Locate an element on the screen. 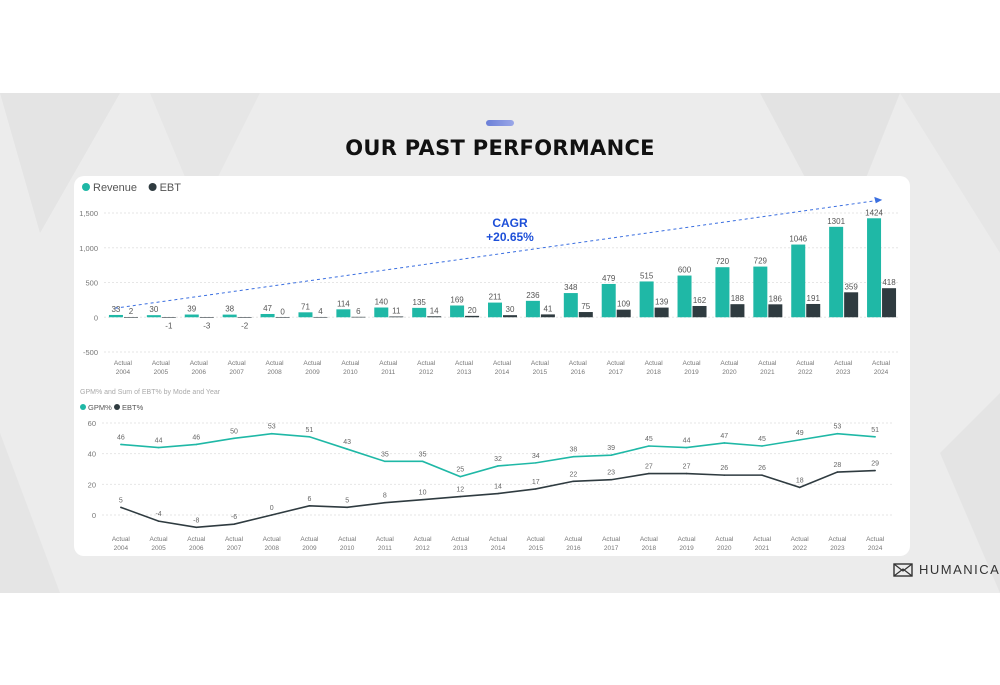 The height and width of the screenshot is (685, 1000). cagr-trend-arrow-line is located at coordinates (496, 254).